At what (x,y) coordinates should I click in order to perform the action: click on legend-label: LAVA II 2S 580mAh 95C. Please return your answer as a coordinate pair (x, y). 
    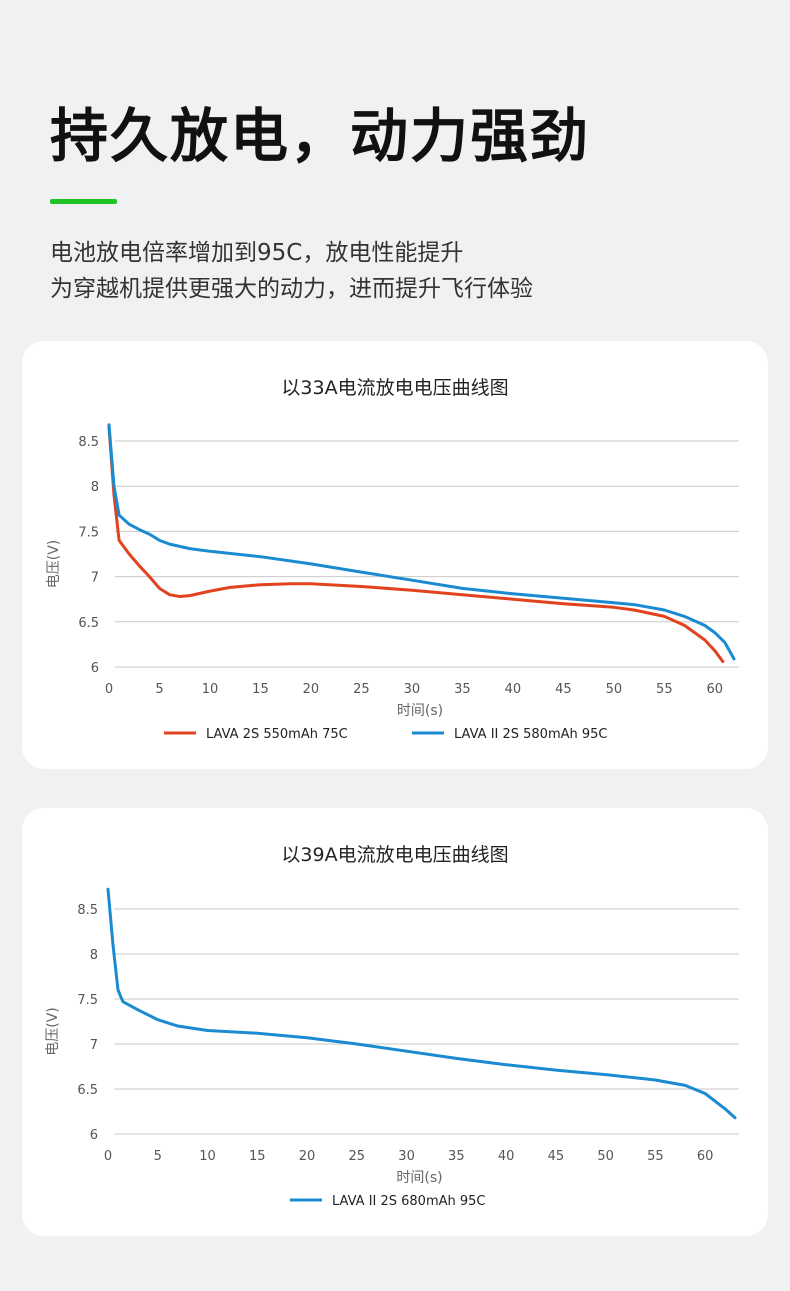
    Looking at the image, I should click on (531, 734).